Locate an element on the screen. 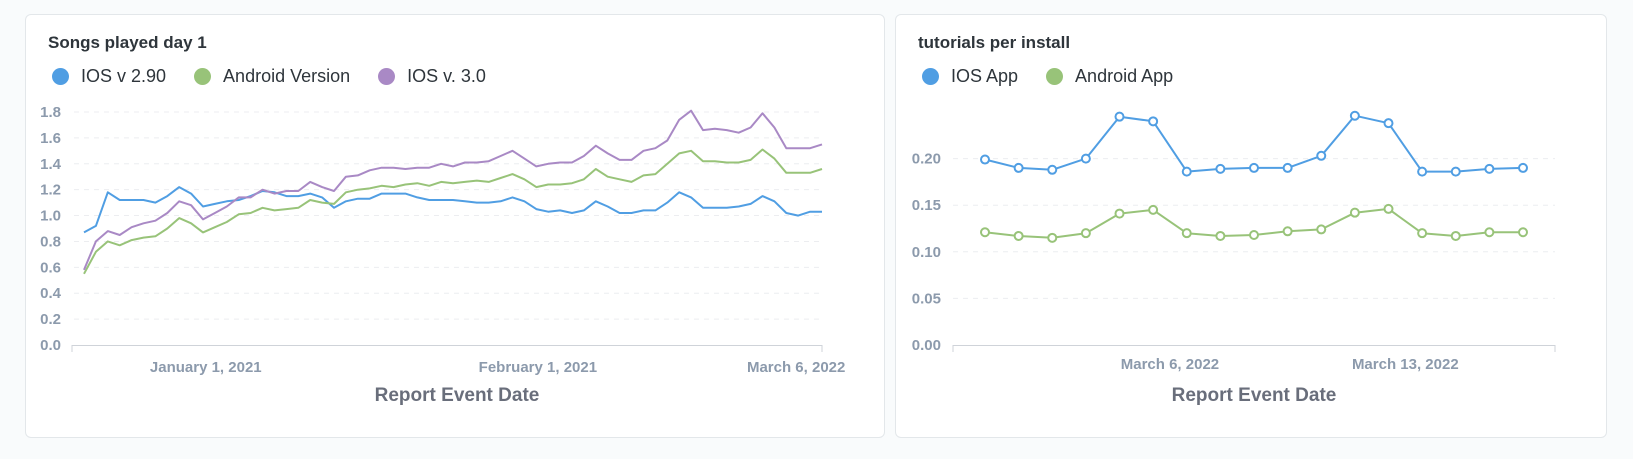 The image size is (1633, 459). legend-item-android-app: Android App is located at coordinates (1109, 76).